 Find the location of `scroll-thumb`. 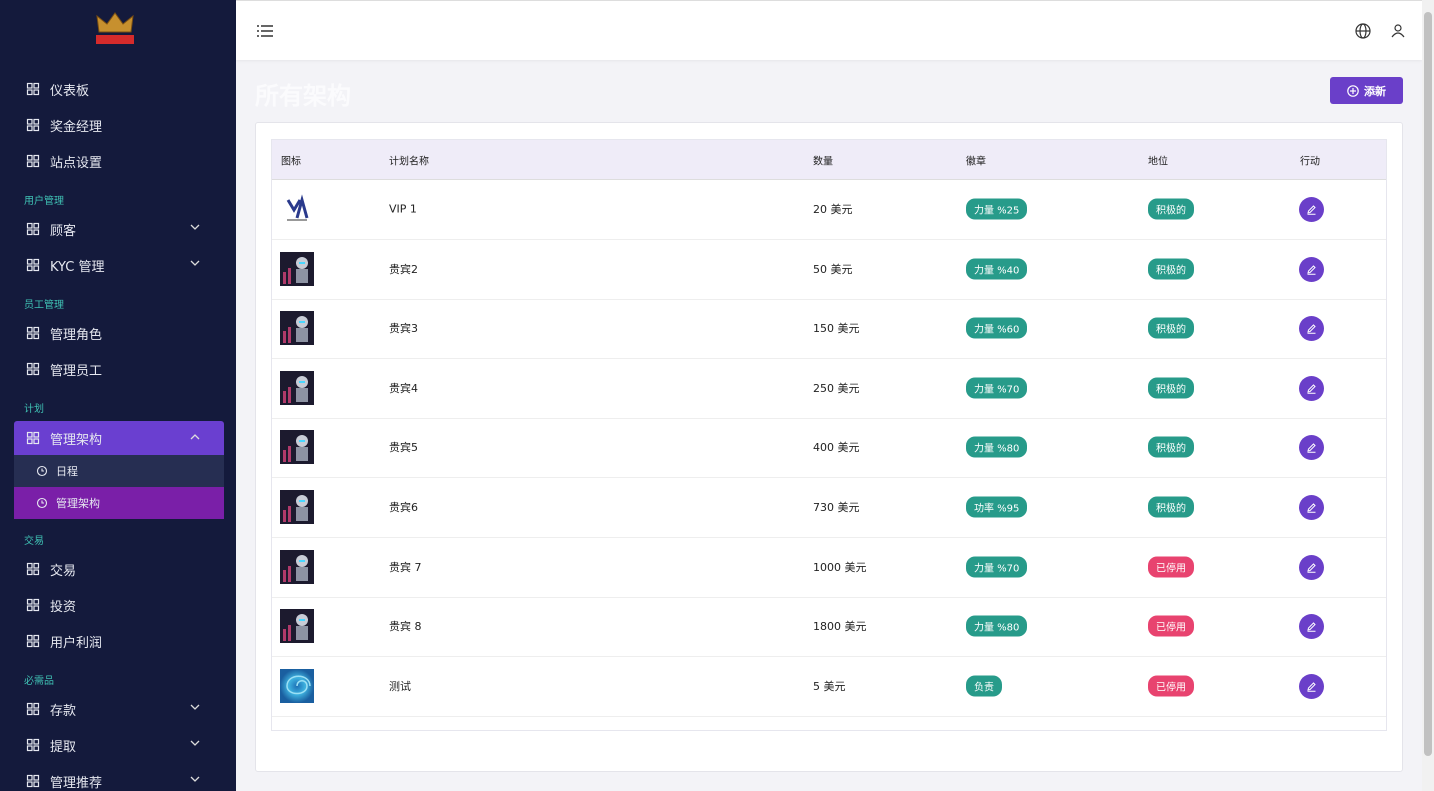

scroll-thumb is located at coordinates (1428, 384).